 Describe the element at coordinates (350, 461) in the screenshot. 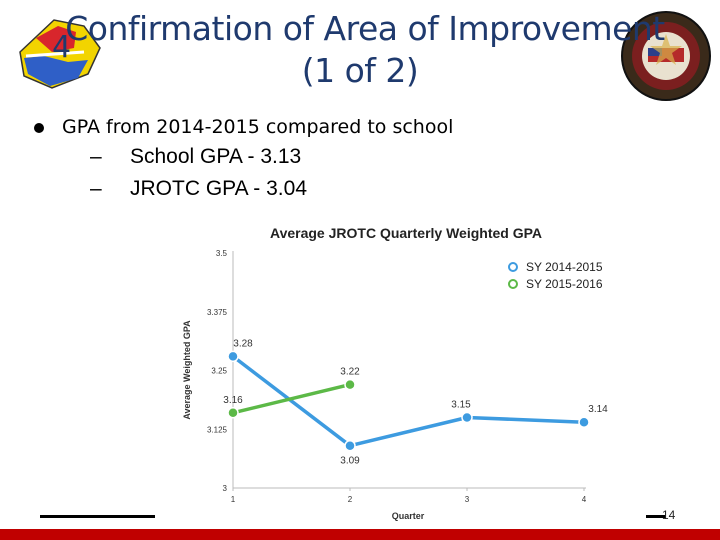

I see `data-label: 3.09` at that location.